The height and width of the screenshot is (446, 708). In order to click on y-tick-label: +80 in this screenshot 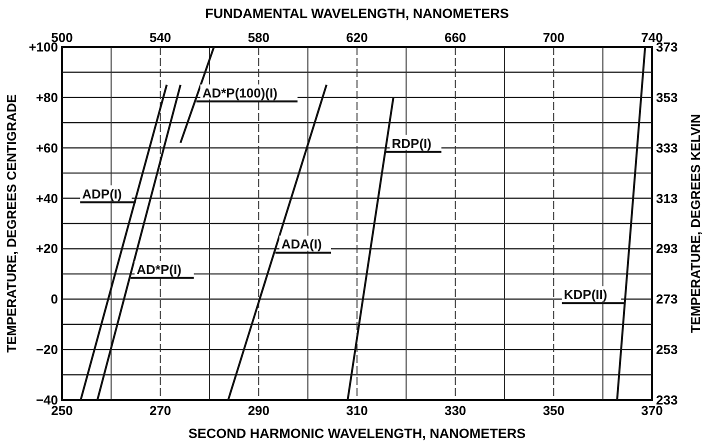, I will do `click(47, 97)`.